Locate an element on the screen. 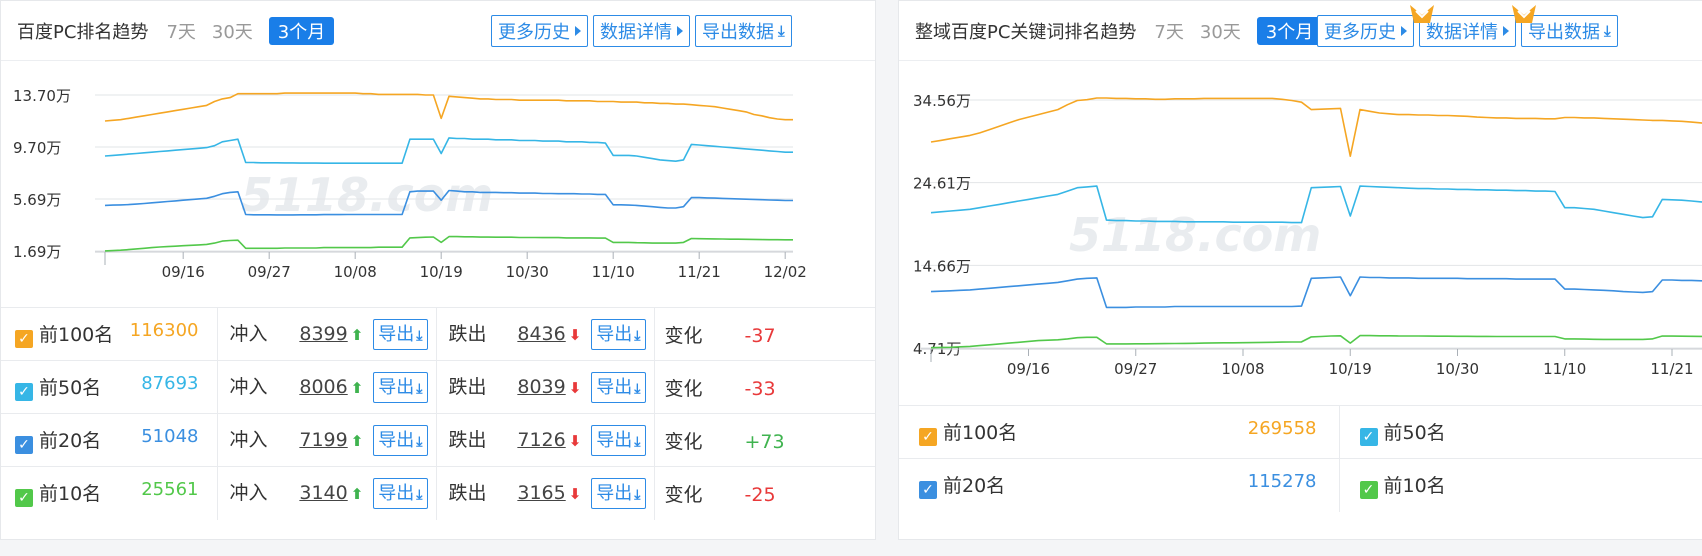 The image size is (1702, 556). out-cell: 跌出 7126 ⬇ 导出 ⤓ is located at coordinates (545, 440).